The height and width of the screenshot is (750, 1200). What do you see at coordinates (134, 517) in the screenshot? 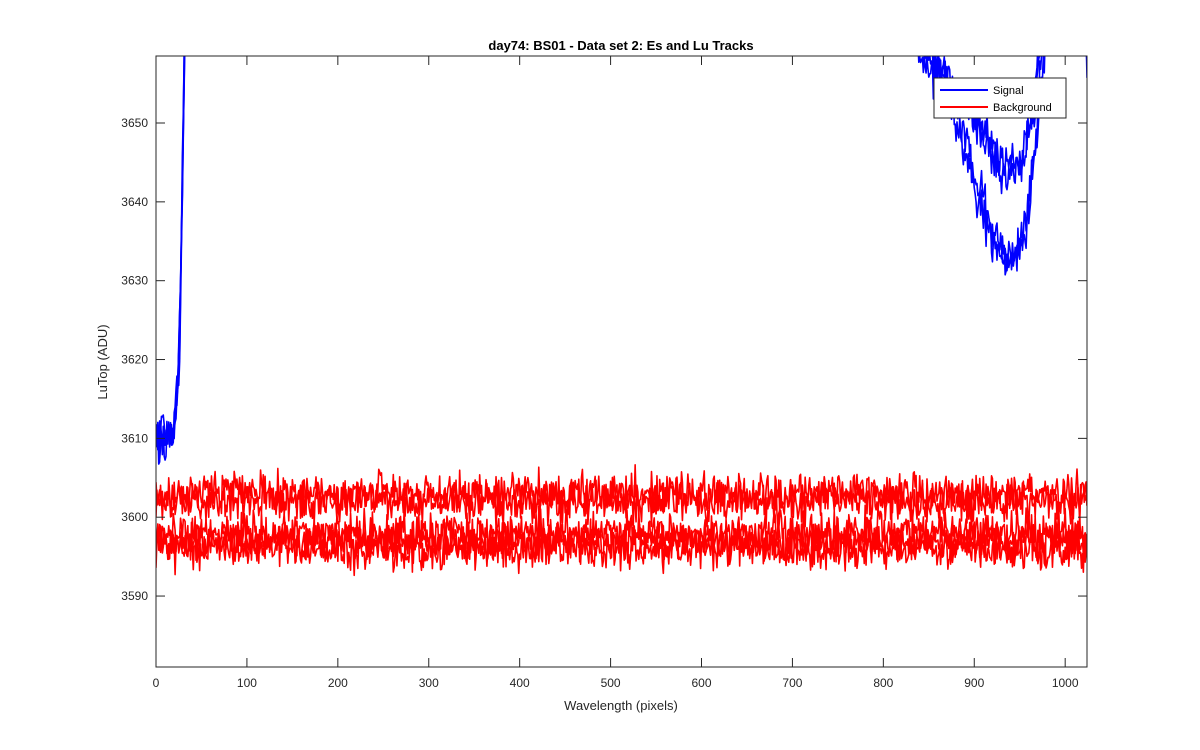
I see `y-tick-label: 3600` at bounding box center [134, 517].